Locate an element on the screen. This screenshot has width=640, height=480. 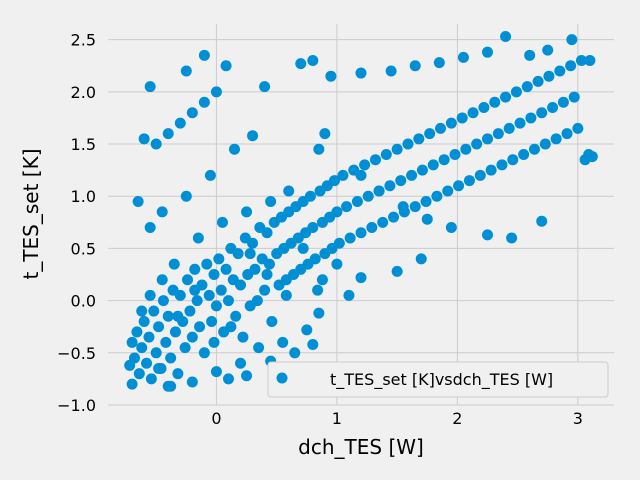
y-tick-label: 0.0 is located at coordinates (83, 301).